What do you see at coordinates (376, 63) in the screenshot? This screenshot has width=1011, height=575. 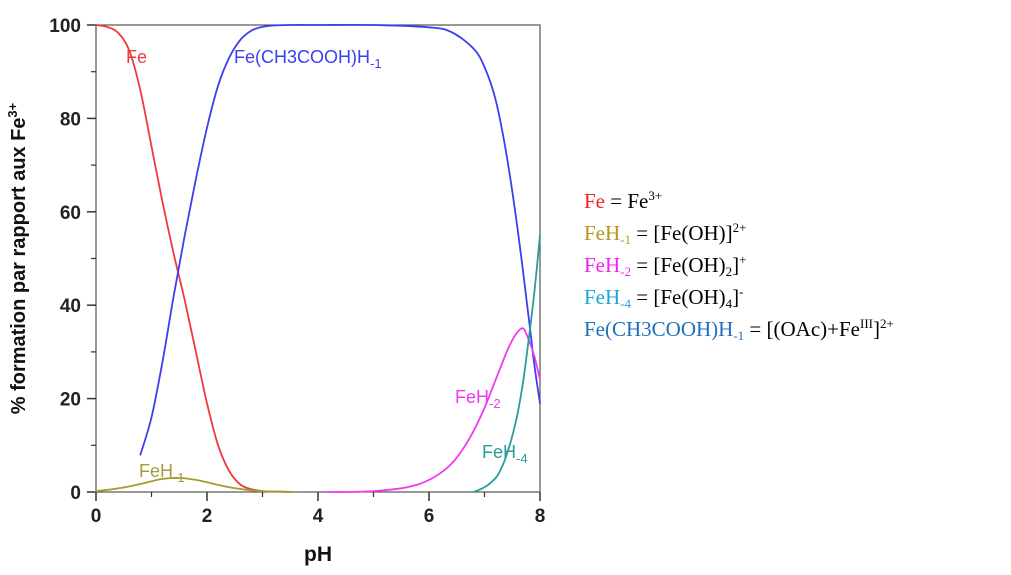 I see `series-label-sub-fe-ch3cooh-h-1: -1` at bounding box center [376, 63].